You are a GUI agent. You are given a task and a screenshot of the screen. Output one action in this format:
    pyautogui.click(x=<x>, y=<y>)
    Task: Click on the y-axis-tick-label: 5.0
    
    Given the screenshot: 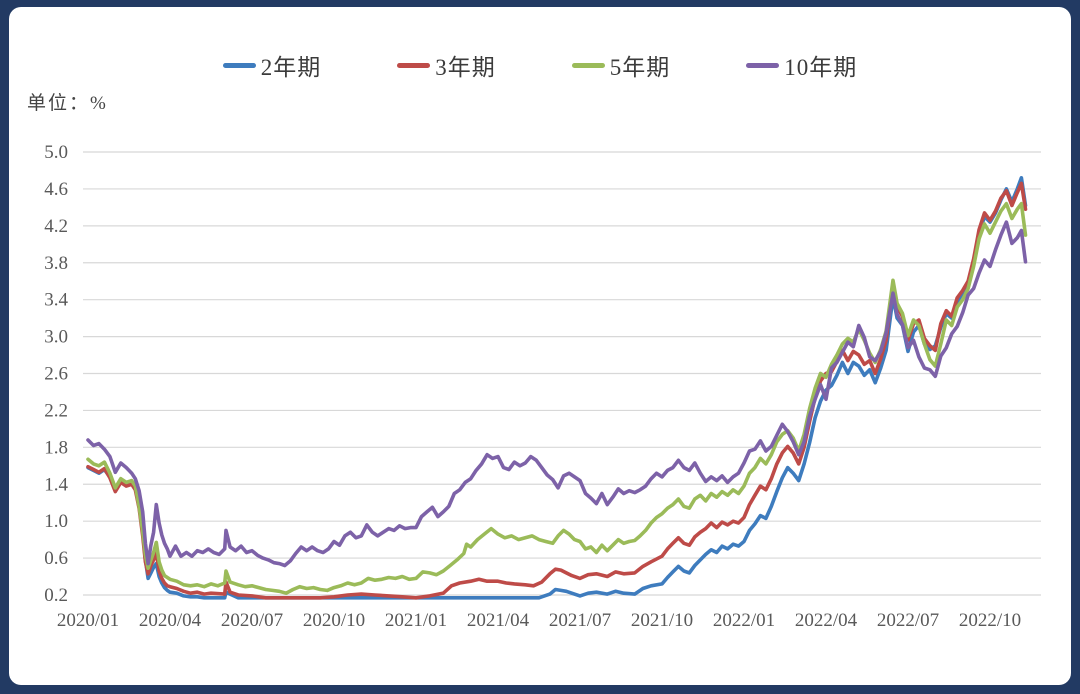 What is the action you would take?
    pyautogui.click(x=56, y=152)
    